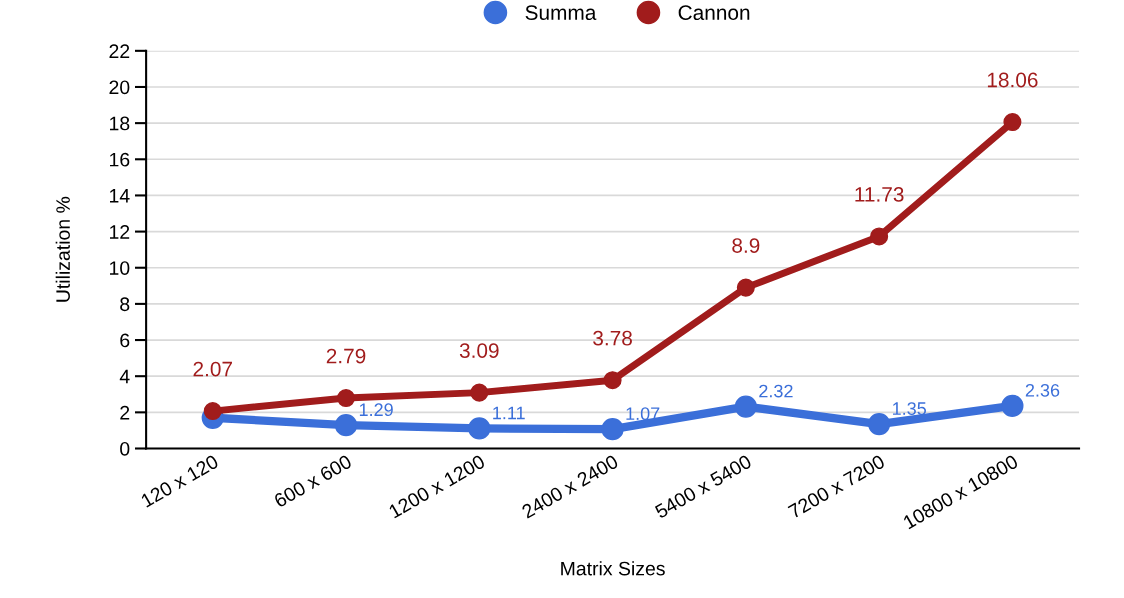 The height and width of the screenshot is (598, 1124). I want to click on data-label: 1.29, so click(376, 410).